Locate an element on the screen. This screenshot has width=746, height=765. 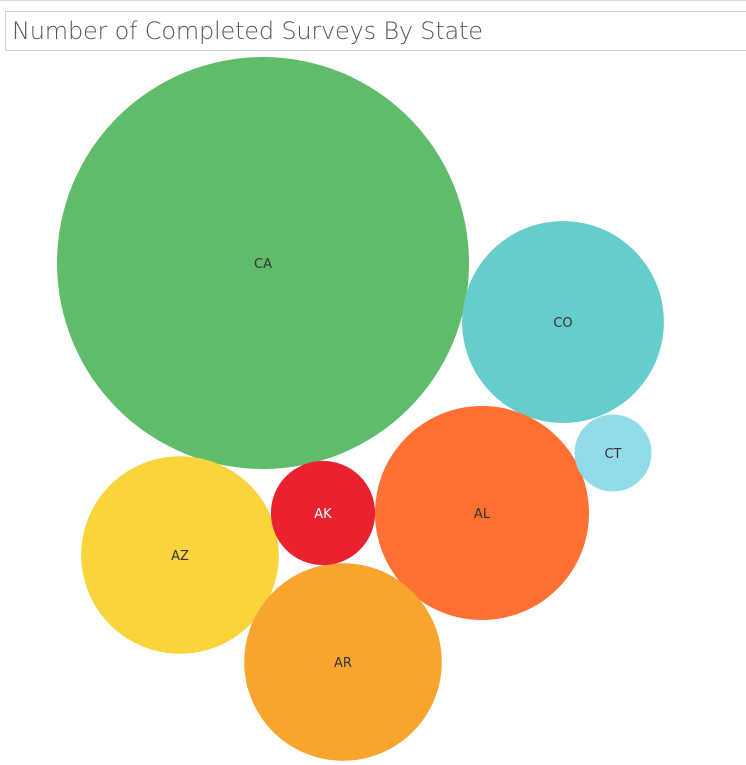
bubble-label-co: CO is located at coordinates (562, 323).